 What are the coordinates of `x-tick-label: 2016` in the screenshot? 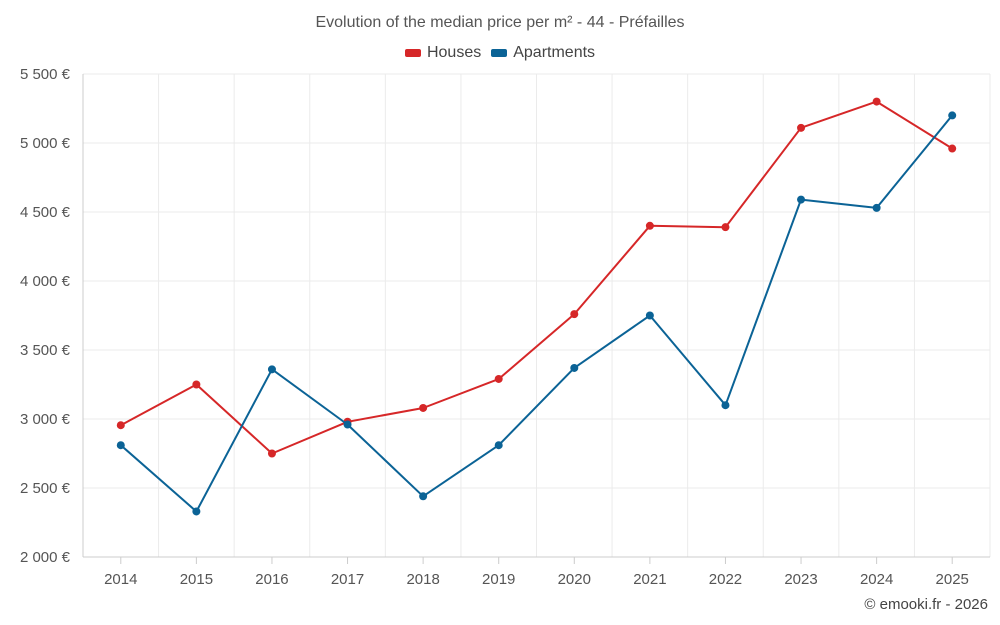 It's located at (271, 579).